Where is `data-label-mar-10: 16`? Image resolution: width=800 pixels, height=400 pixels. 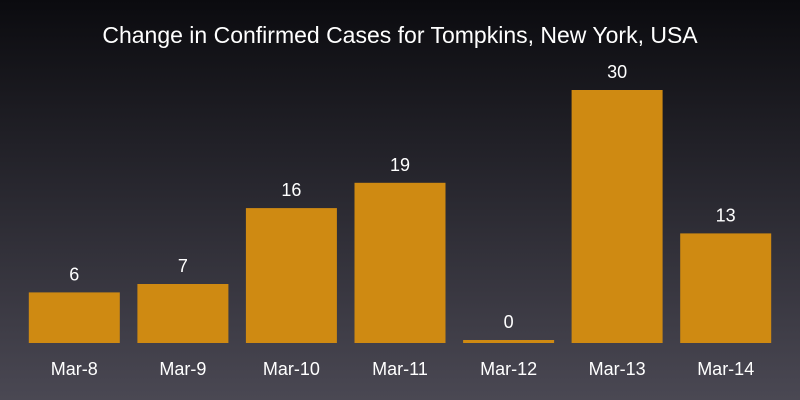 data-label-mar-10: 16 is located at coordinates (291, 190).